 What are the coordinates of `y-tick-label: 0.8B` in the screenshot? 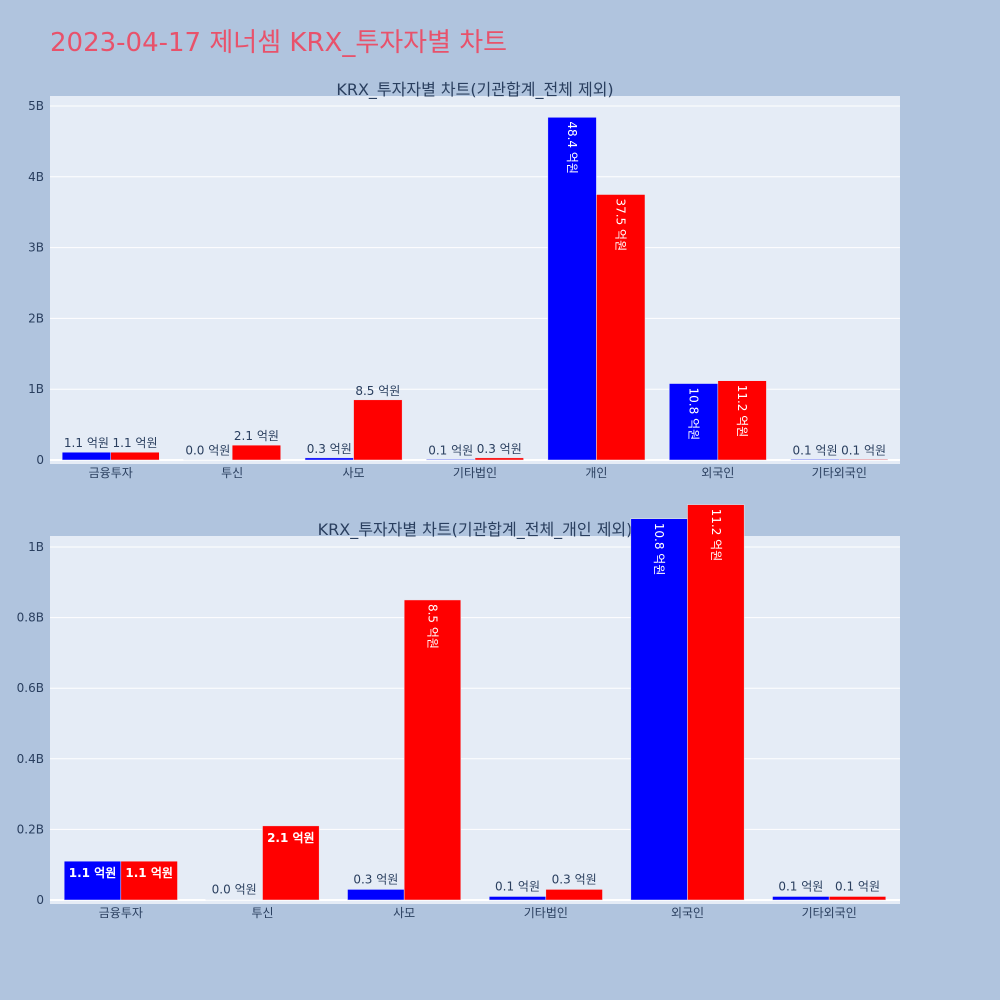 It's located at (30, 618).